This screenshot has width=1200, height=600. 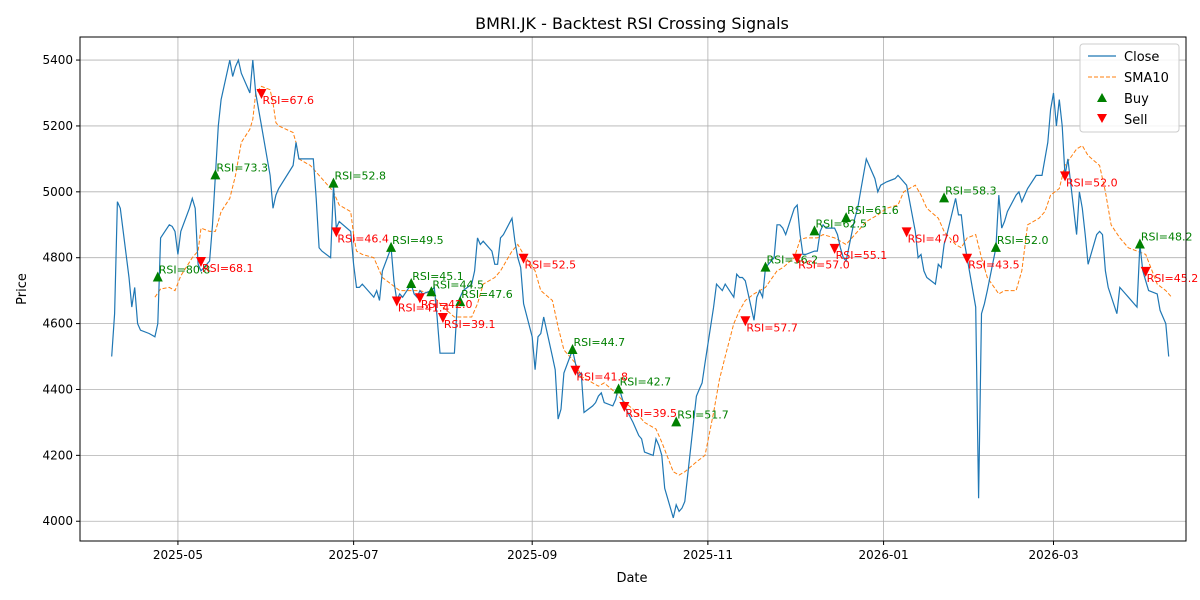 What do you see at coordinates (602, 377) in the screenshot?
I see `sell-signal-label: RSI=41.8` at bounding box center [602, 377].